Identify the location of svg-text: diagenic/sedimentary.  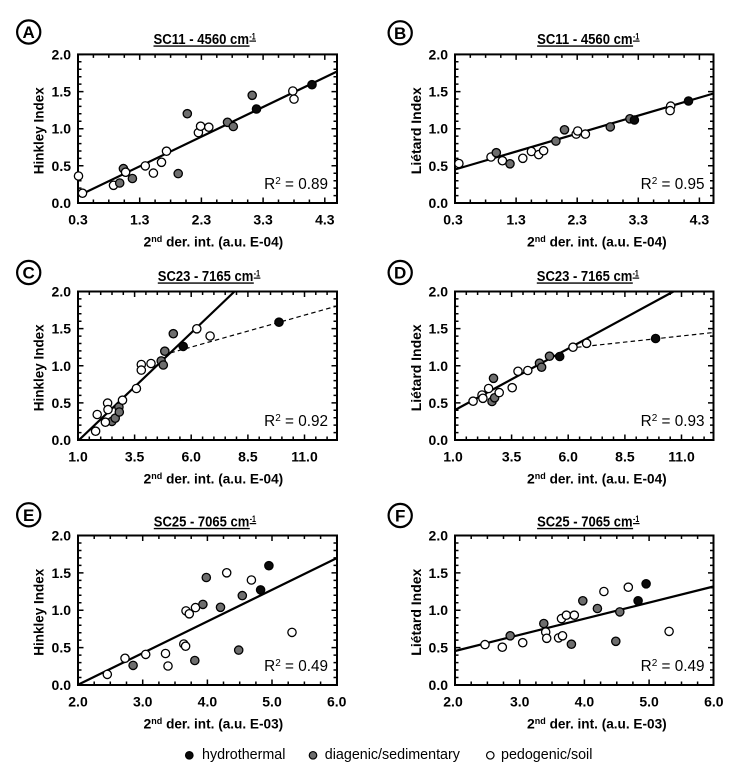
(393, 755).